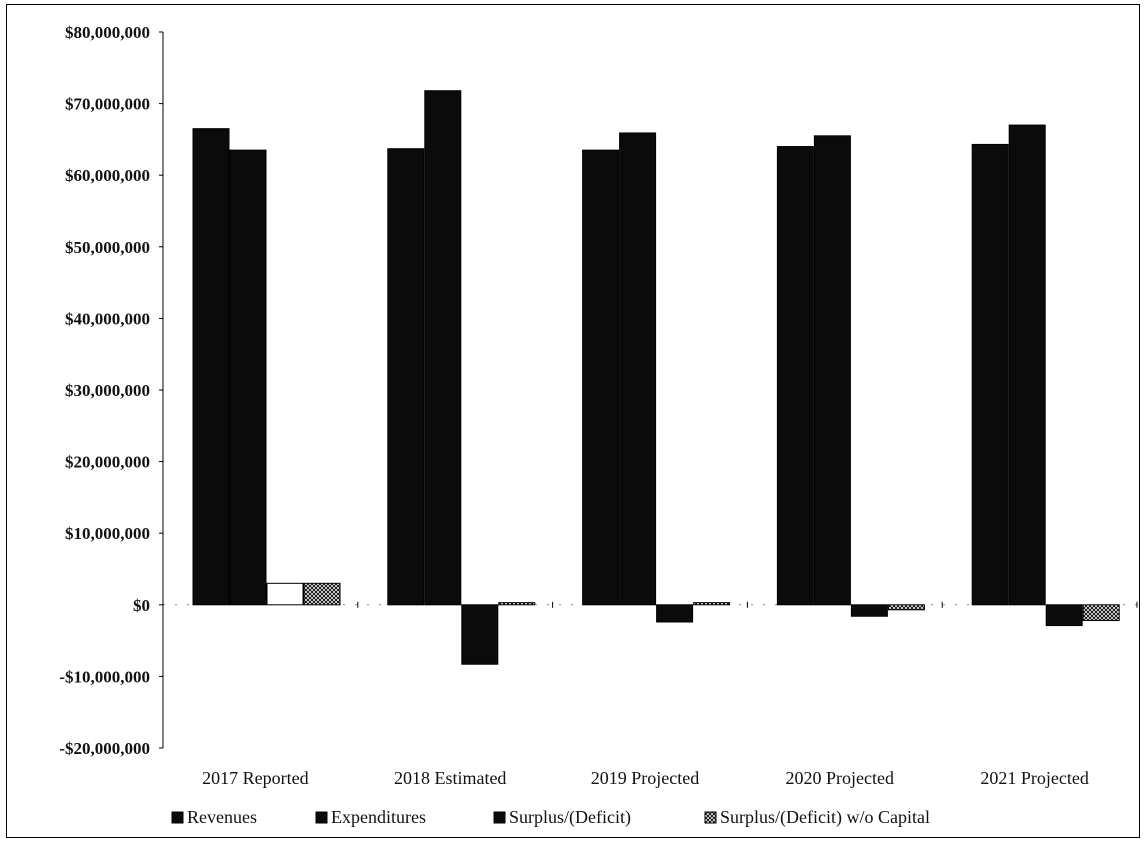 The width and height of the screenshot is (1147, 845). I want to click on y-tick-label: $80,000,000, so click(107, 32).